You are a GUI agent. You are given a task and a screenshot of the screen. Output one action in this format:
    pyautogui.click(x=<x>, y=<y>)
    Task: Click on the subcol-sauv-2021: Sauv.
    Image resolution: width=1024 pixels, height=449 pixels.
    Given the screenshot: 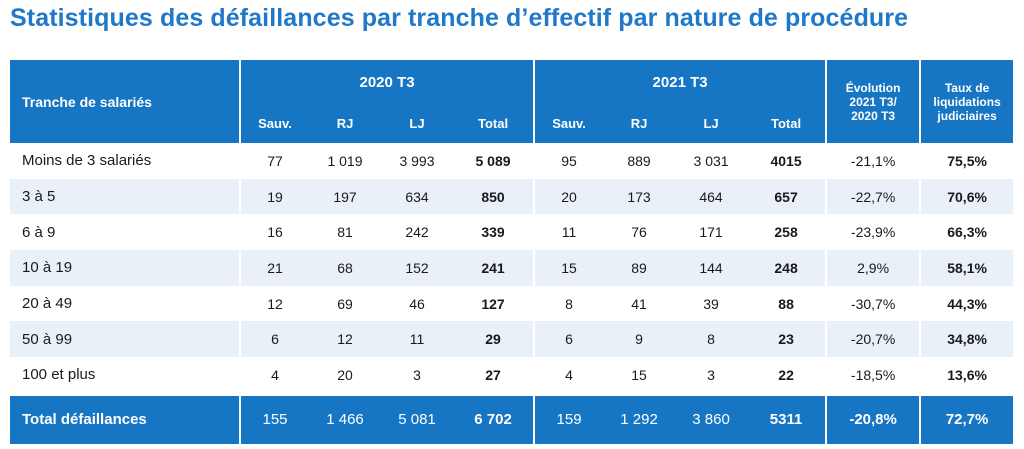 What is the action you would take?
    pyautogui.click(x=568, y=123)
    